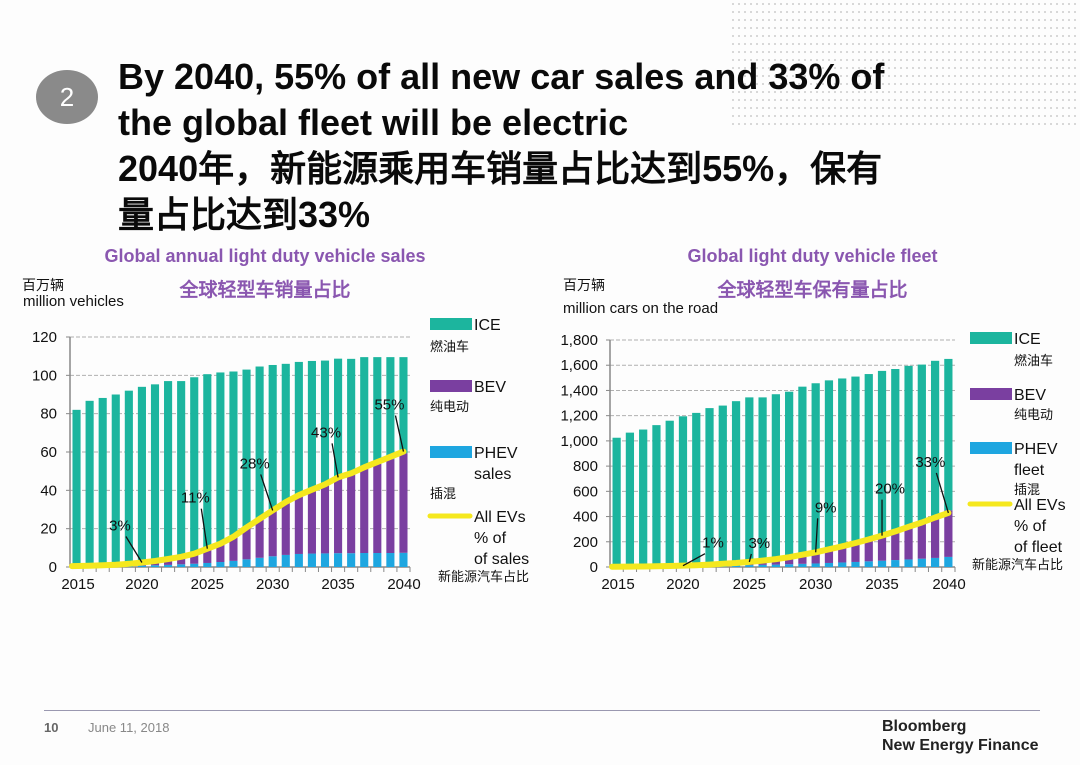 This screenshot has height=765, width=1080. Describe the element at coordinates (265, 290) in the screenshot. I see `sales-chart-title-cn: 全球轻型车销量占比` at that location.